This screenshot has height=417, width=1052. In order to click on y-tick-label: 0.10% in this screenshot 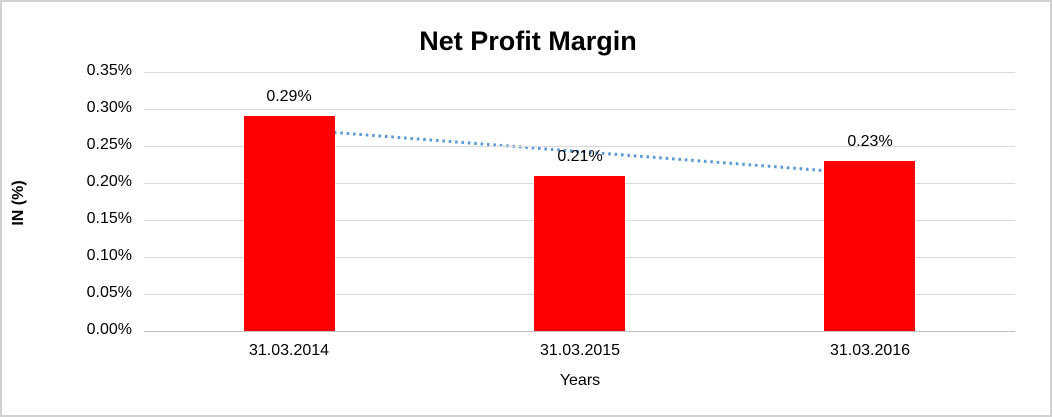, I will do `click(109, 255)`.